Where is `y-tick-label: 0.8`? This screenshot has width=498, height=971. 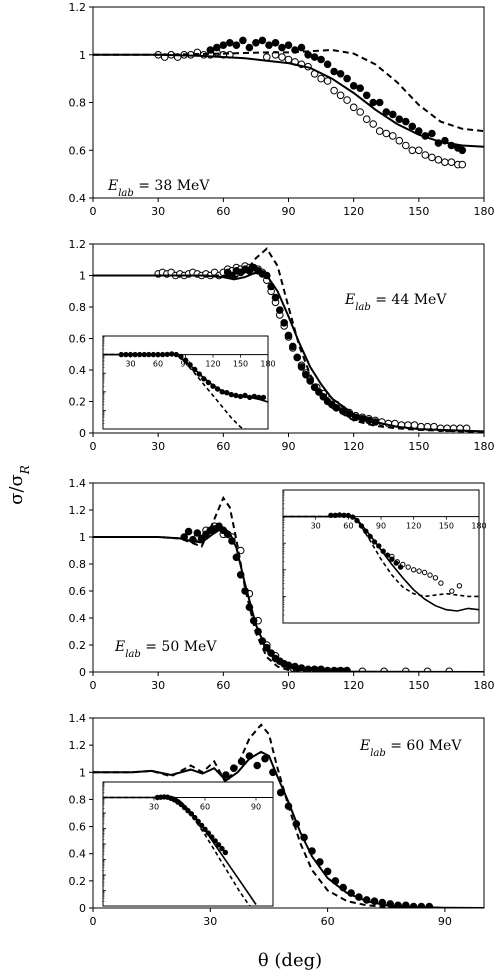
y-tick-label: 0.8 is located at coordinates (78, 799).